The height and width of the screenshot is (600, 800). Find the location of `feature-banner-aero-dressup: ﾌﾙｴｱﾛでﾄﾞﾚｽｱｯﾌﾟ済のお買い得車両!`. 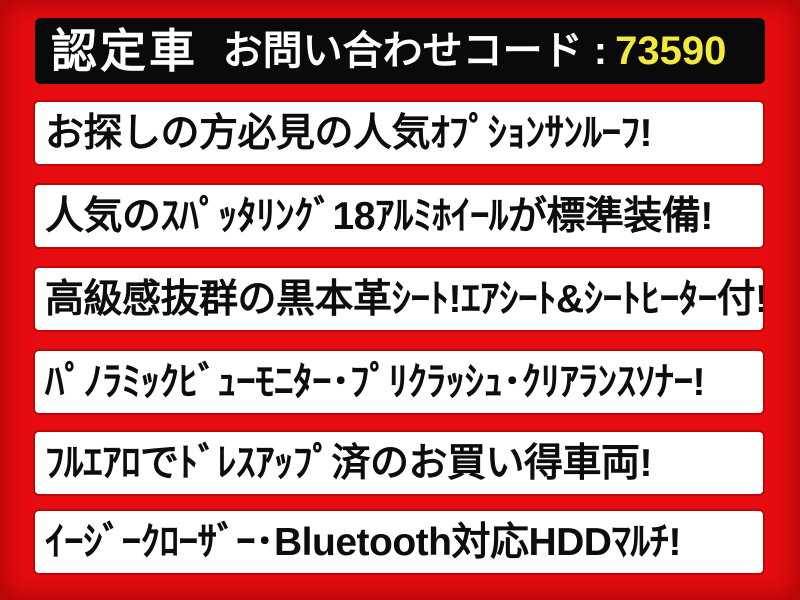

feature-banner-aero-dressup: ﾌﾙｴｱﾛでﾄﾞﾚｽｱｯﾌﾟ済のお買い得車両! is located at coordinates (399, 463).